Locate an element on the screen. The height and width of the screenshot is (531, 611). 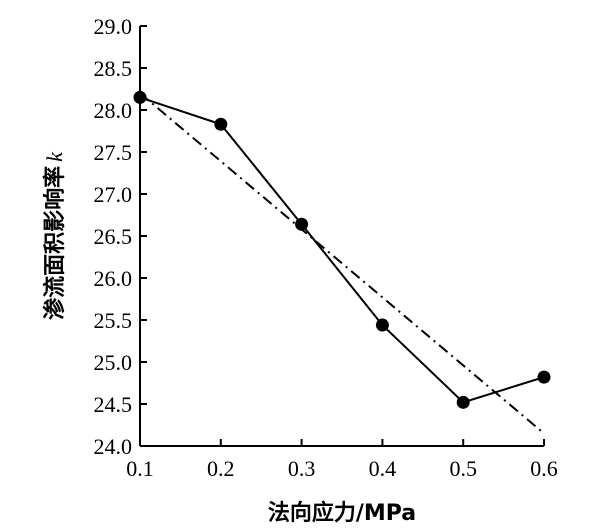
y-tick-label: 25.0 is located at coordinates (113, 362).